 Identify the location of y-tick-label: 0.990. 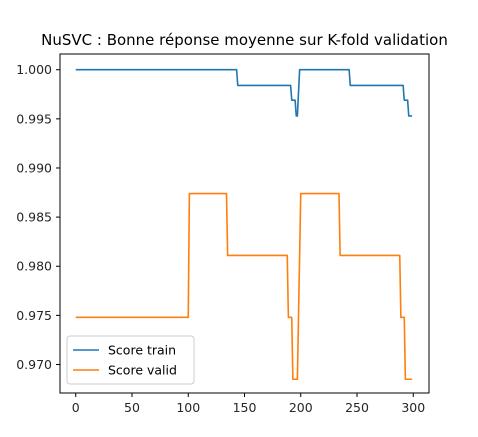
(34, 167).